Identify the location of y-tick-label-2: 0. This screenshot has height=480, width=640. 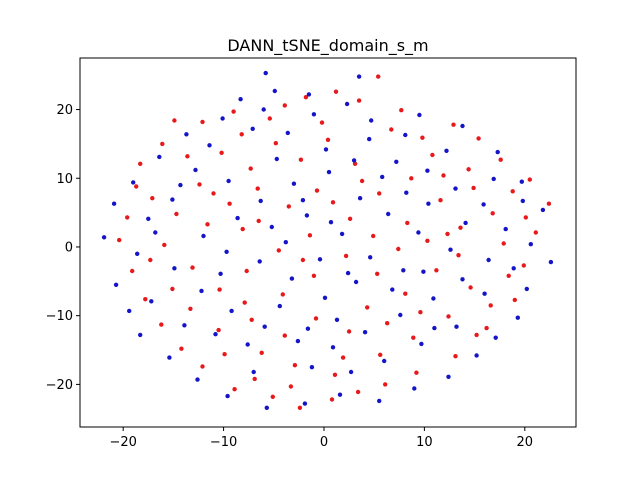
(69, 247).